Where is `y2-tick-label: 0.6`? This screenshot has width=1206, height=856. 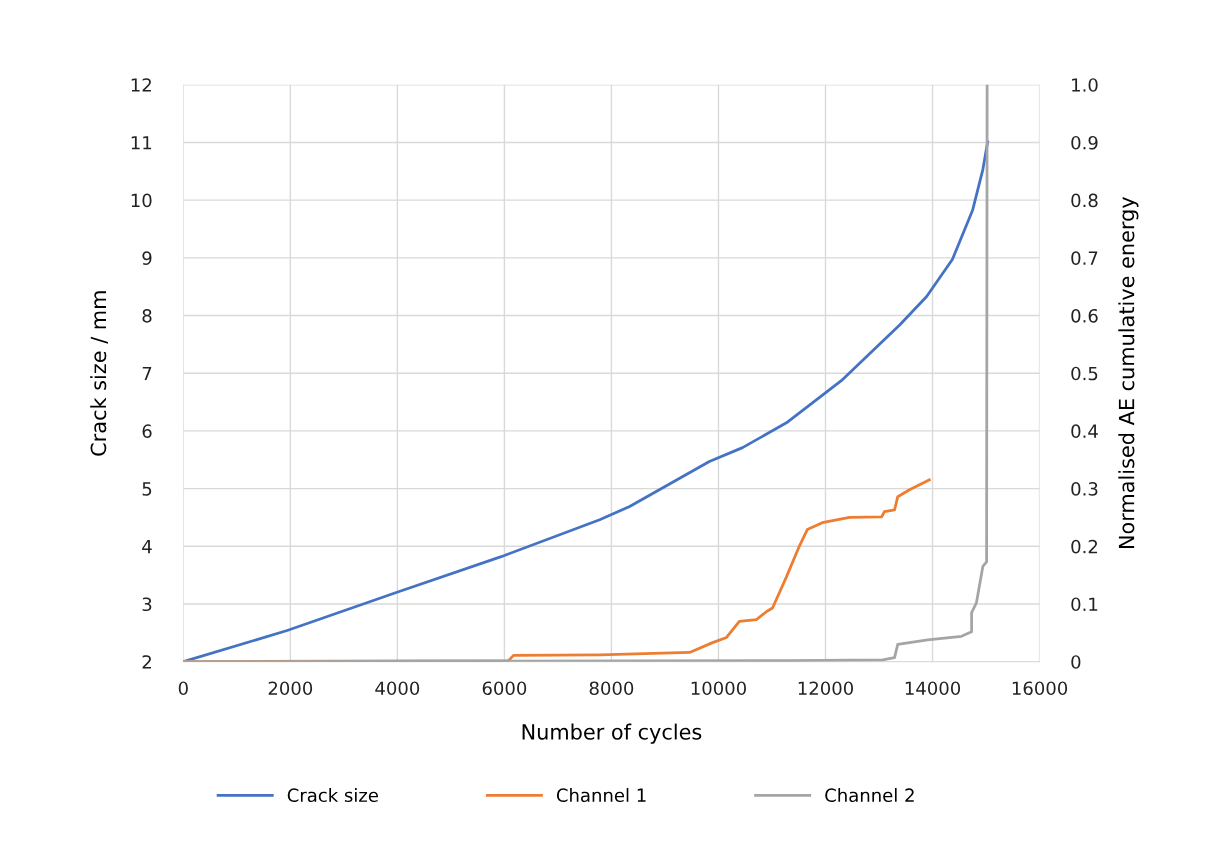 y2-tick-label: 0.6 is located at coordinates (1084, 315).